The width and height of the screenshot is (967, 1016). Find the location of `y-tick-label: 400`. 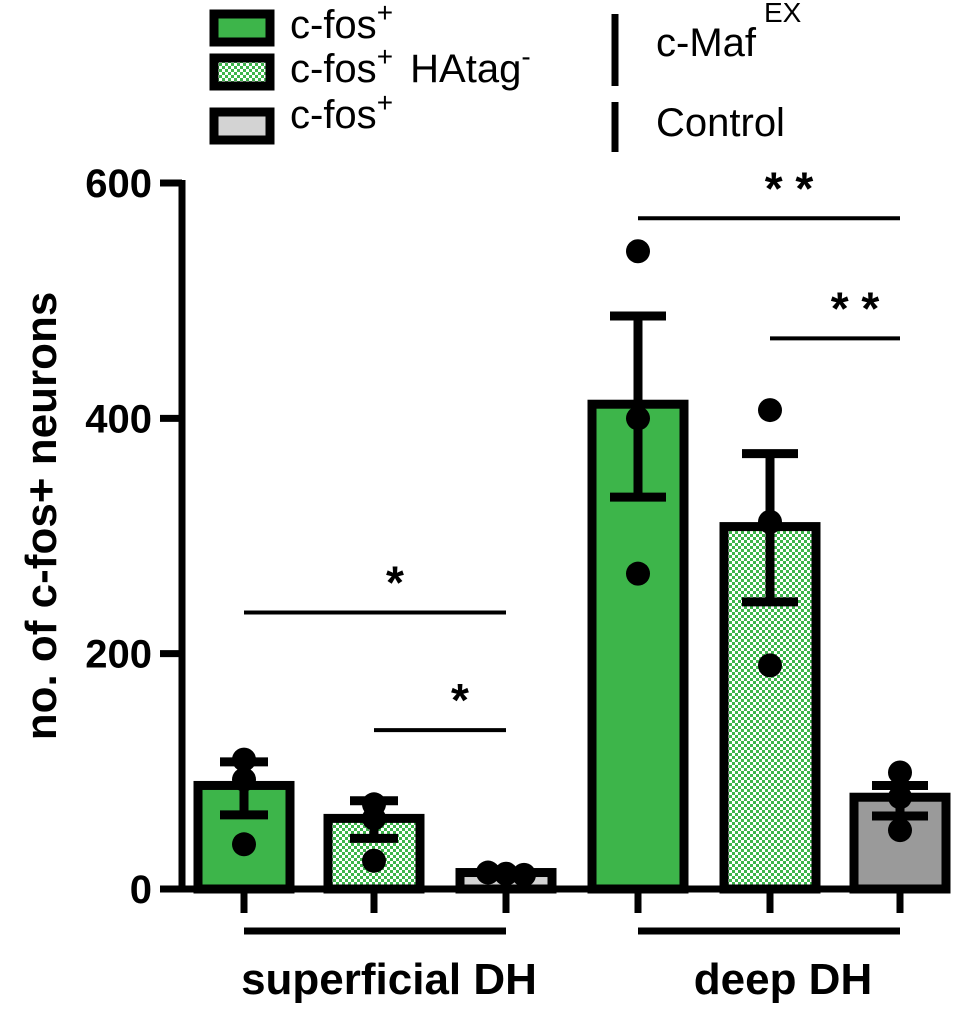

y-tick-label: 400 is located at coordinates (118, 419).